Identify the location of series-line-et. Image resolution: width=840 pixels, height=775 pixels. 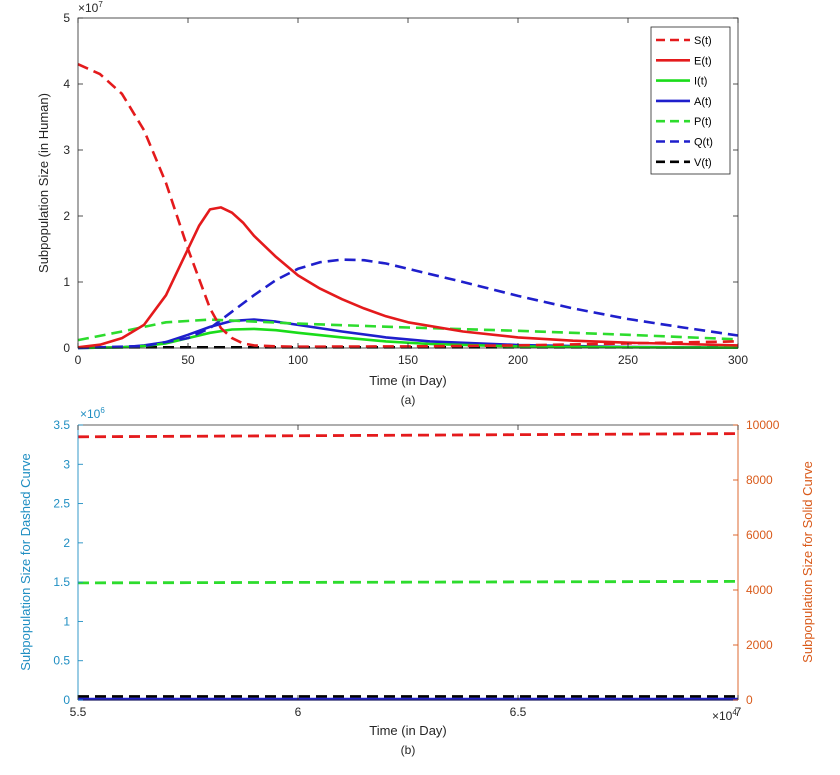
(408, 277).